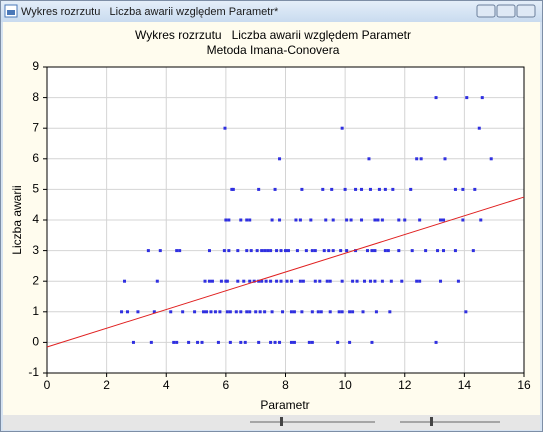 This screenshot has height=437, width=543. What do you see at coordinates (226, 385) in the screenshot?
I see `x-tick-label: 6` at bounding box center [226, 385].